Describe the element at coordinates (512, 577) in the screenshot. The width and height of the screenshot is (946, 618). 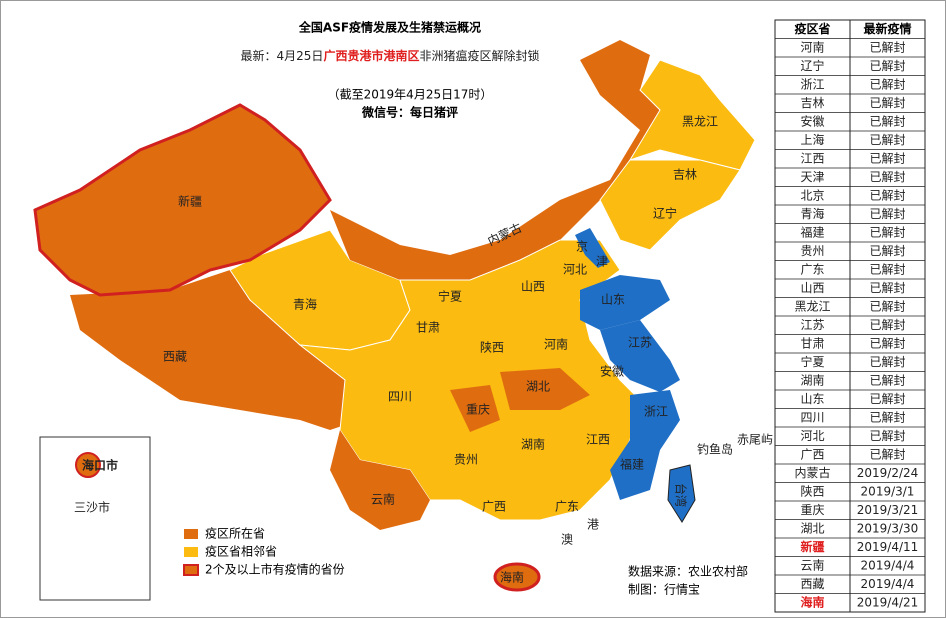
I see `province-label: 海南` at that location.